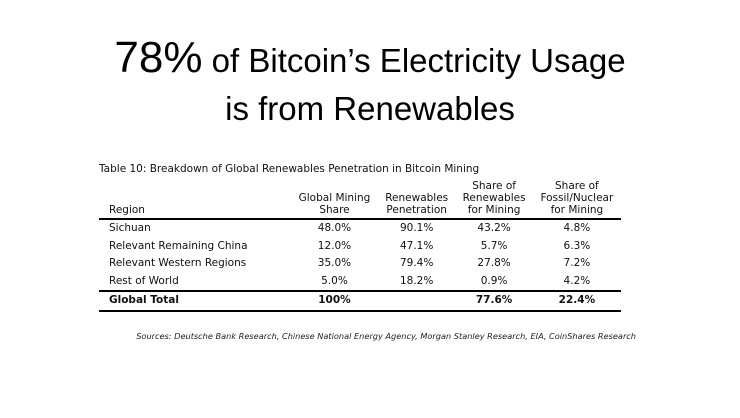 Image resolution: width=740 pixels, height=418 pixels. Describe the element at coordinates (577, 280) in the screenshot. I see `row-fossil-share: 4.2%` at that location.